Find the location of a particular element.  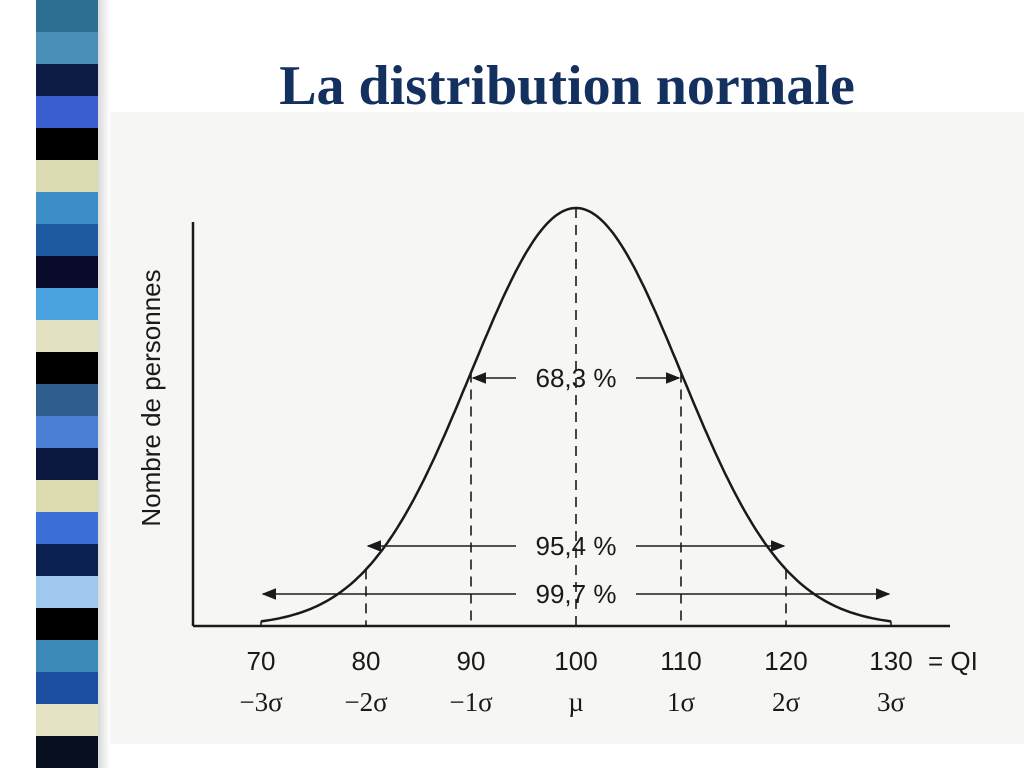

x-tick-label: 80 is located at coordinates (366, 661).